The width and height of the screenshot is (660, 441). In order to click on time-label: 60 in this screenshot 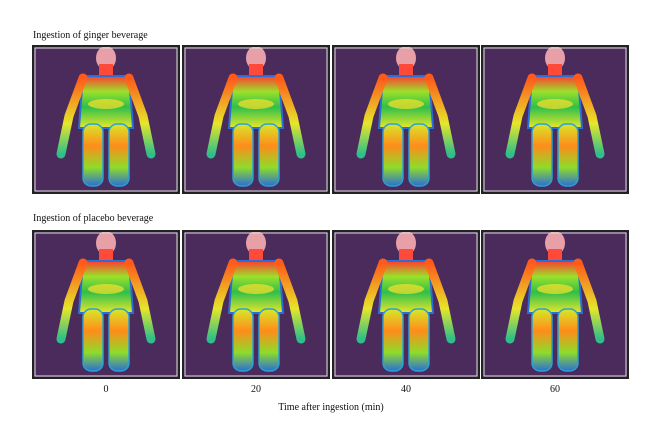, I will do `click(555, 389)`.